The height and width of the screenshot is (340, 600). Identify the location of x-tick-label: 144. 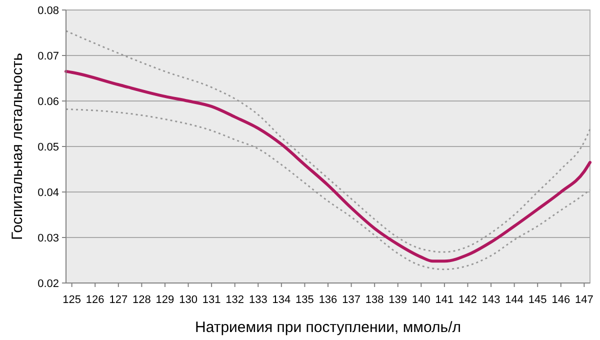
(514, 300).